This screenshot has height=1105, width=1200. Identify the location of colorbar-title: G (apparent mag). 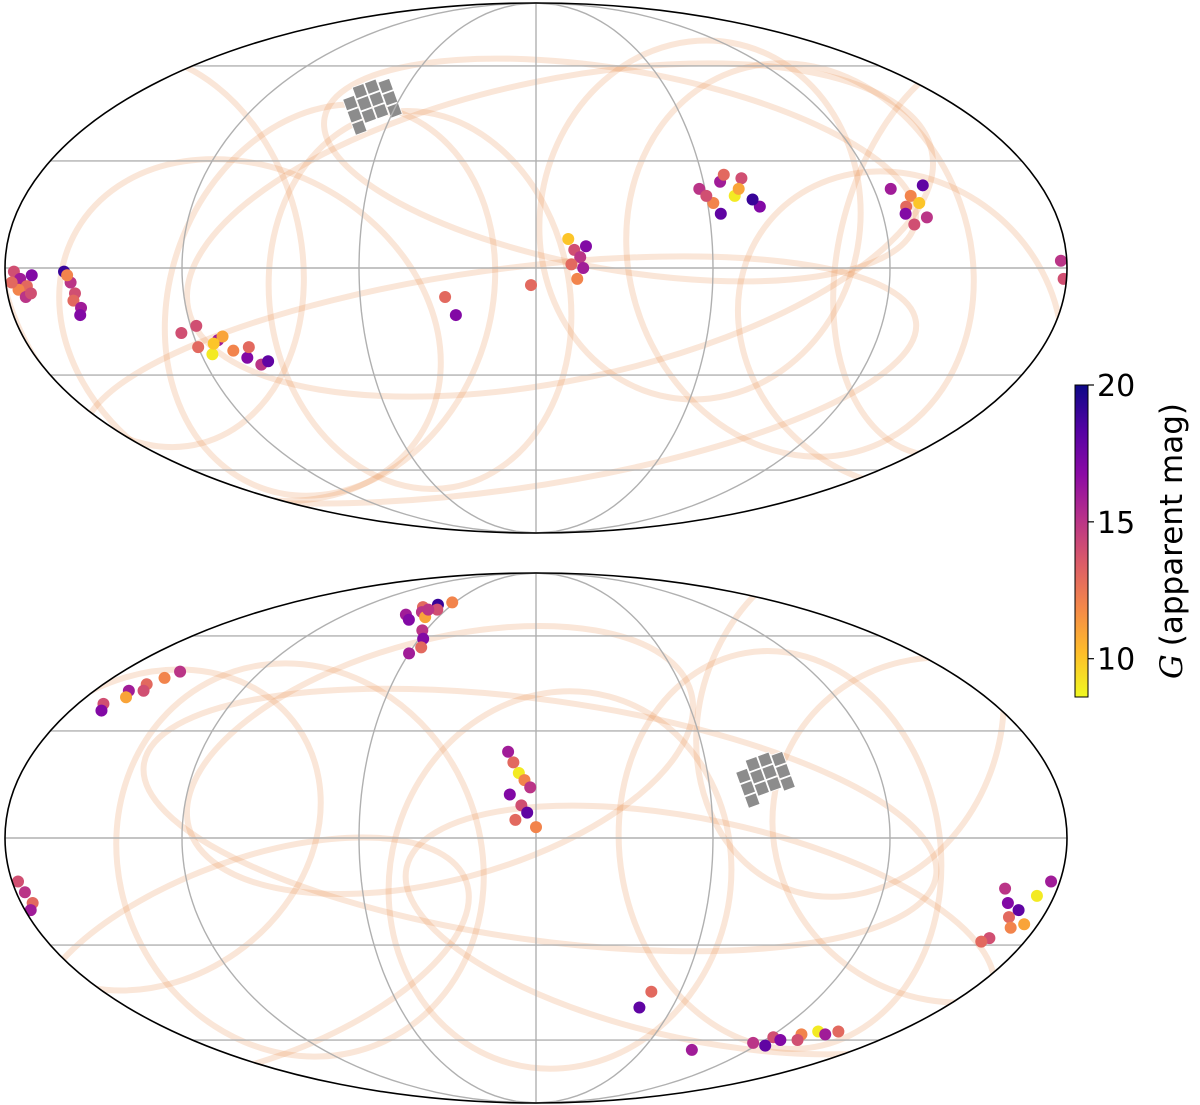
(1172, 541).